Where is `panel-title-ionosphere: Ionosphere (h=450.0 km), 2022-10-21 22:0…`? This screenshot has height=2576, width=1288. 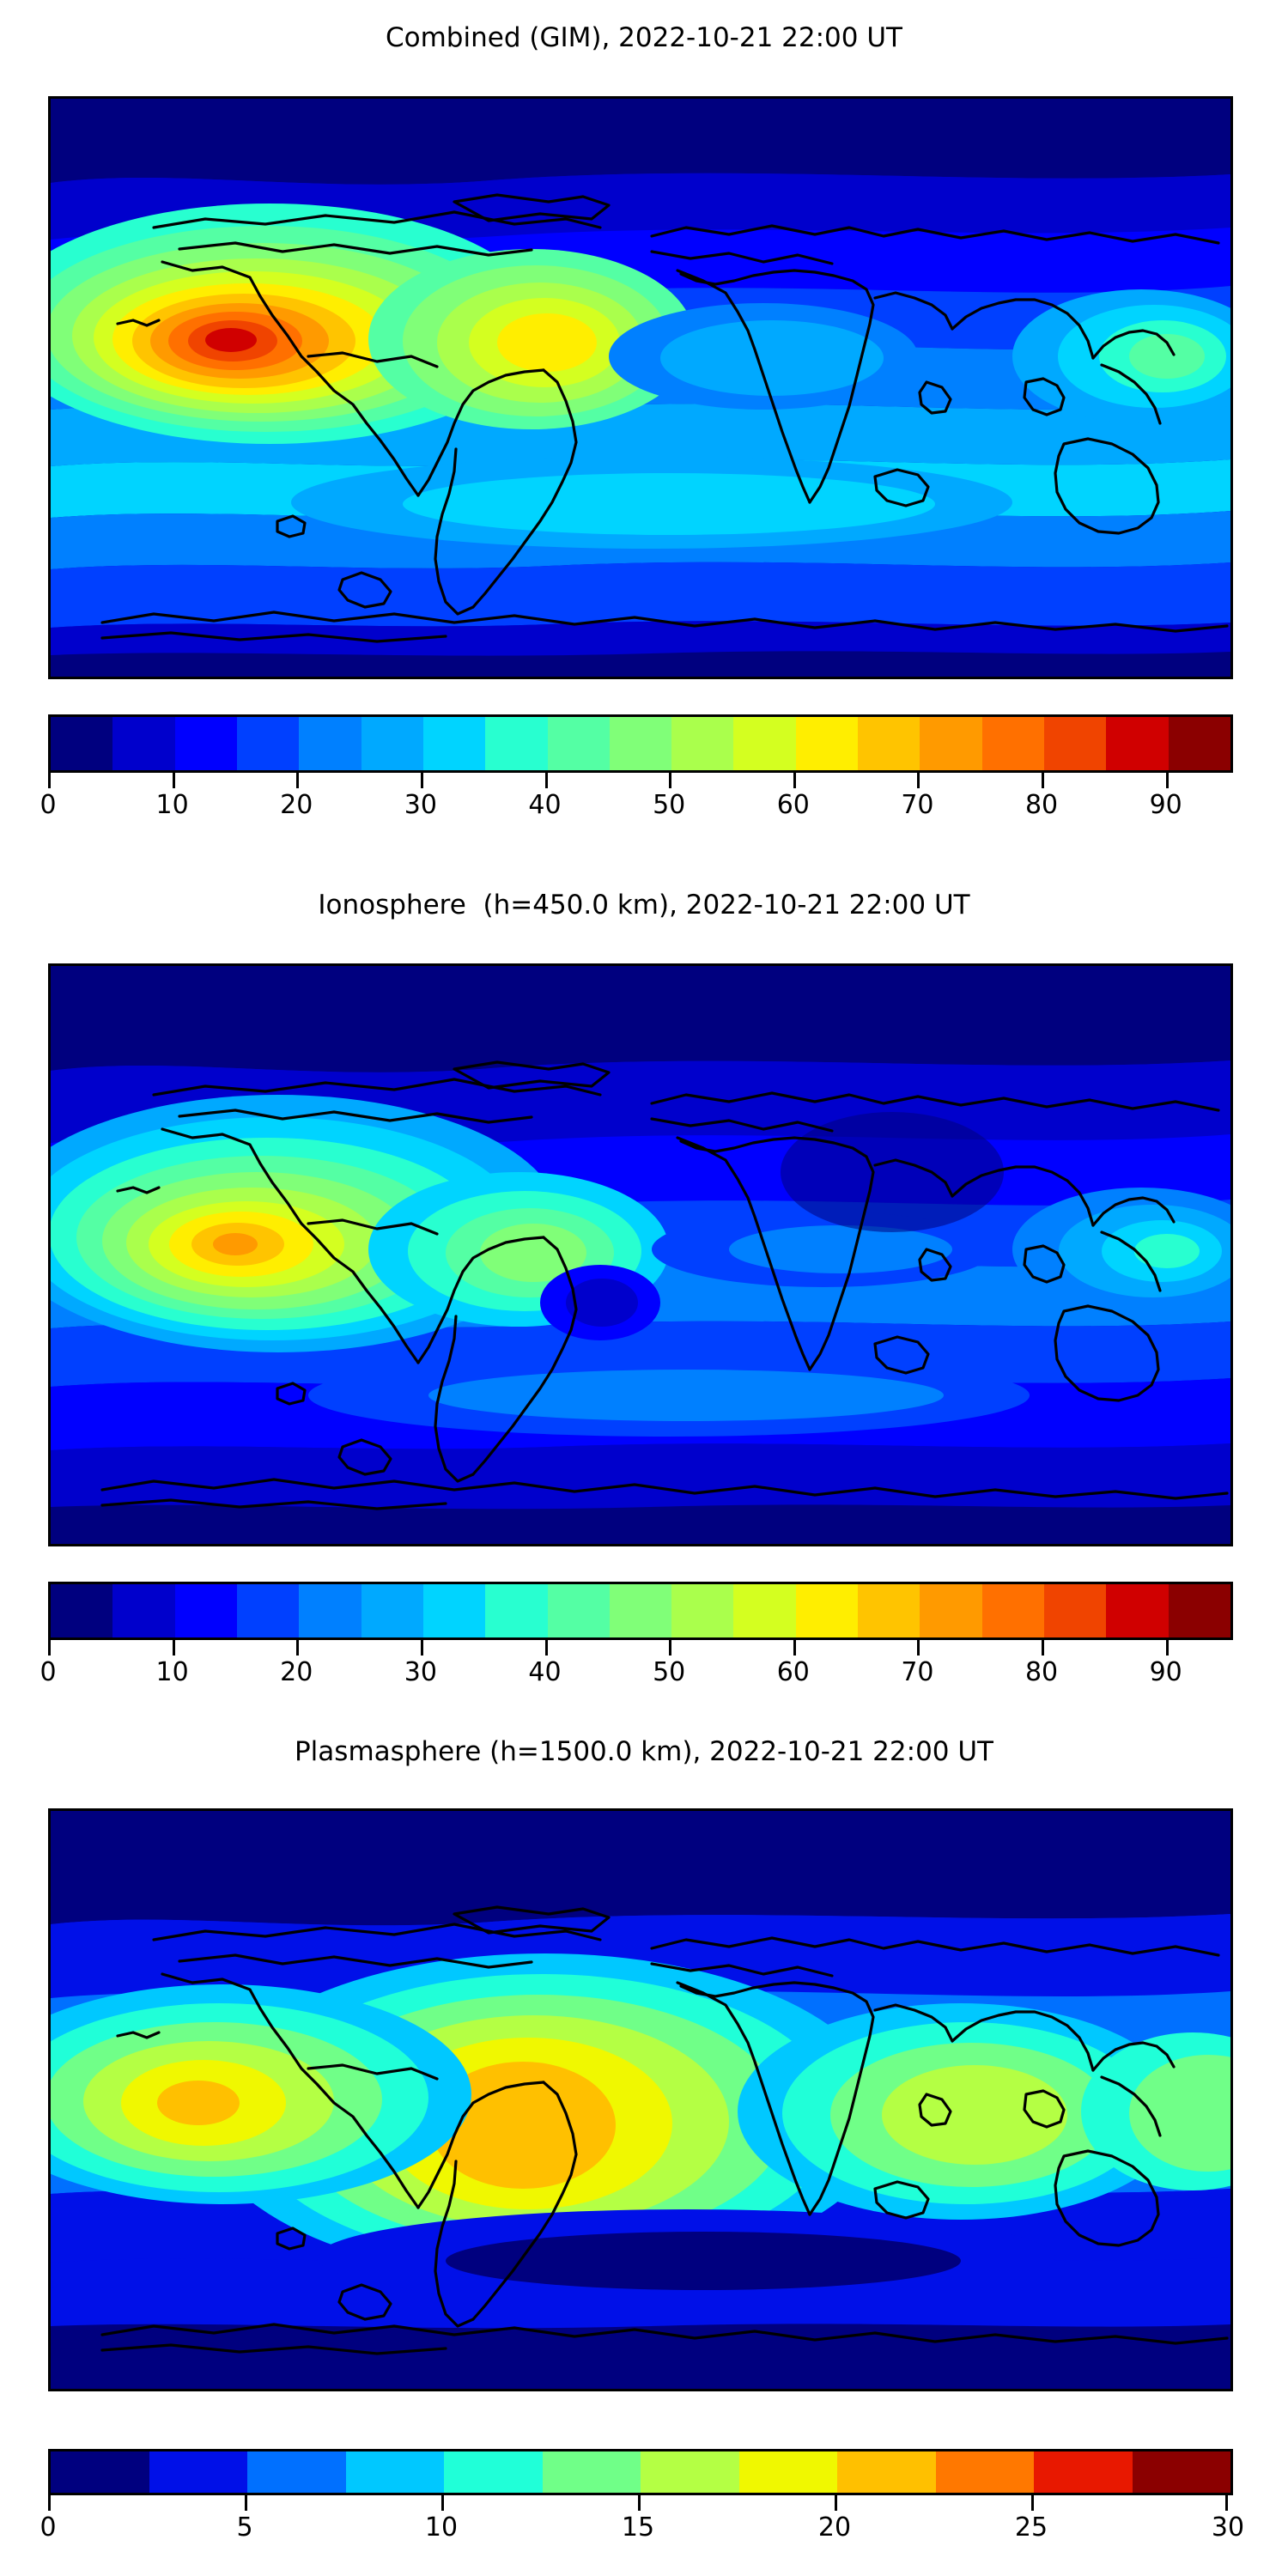
panel-title-ionosphere: Ionosphere (h=450.0 km), 2022-10-21 22:0… is located at coordinates (644, 905).